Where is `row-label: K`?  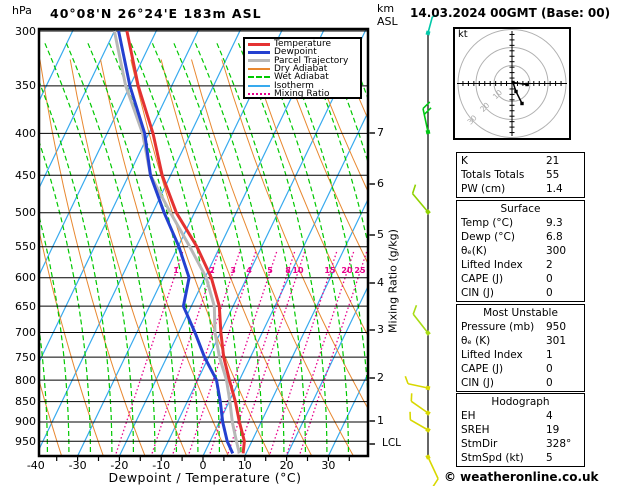
row-label: K is located at coordinates (464, 161).